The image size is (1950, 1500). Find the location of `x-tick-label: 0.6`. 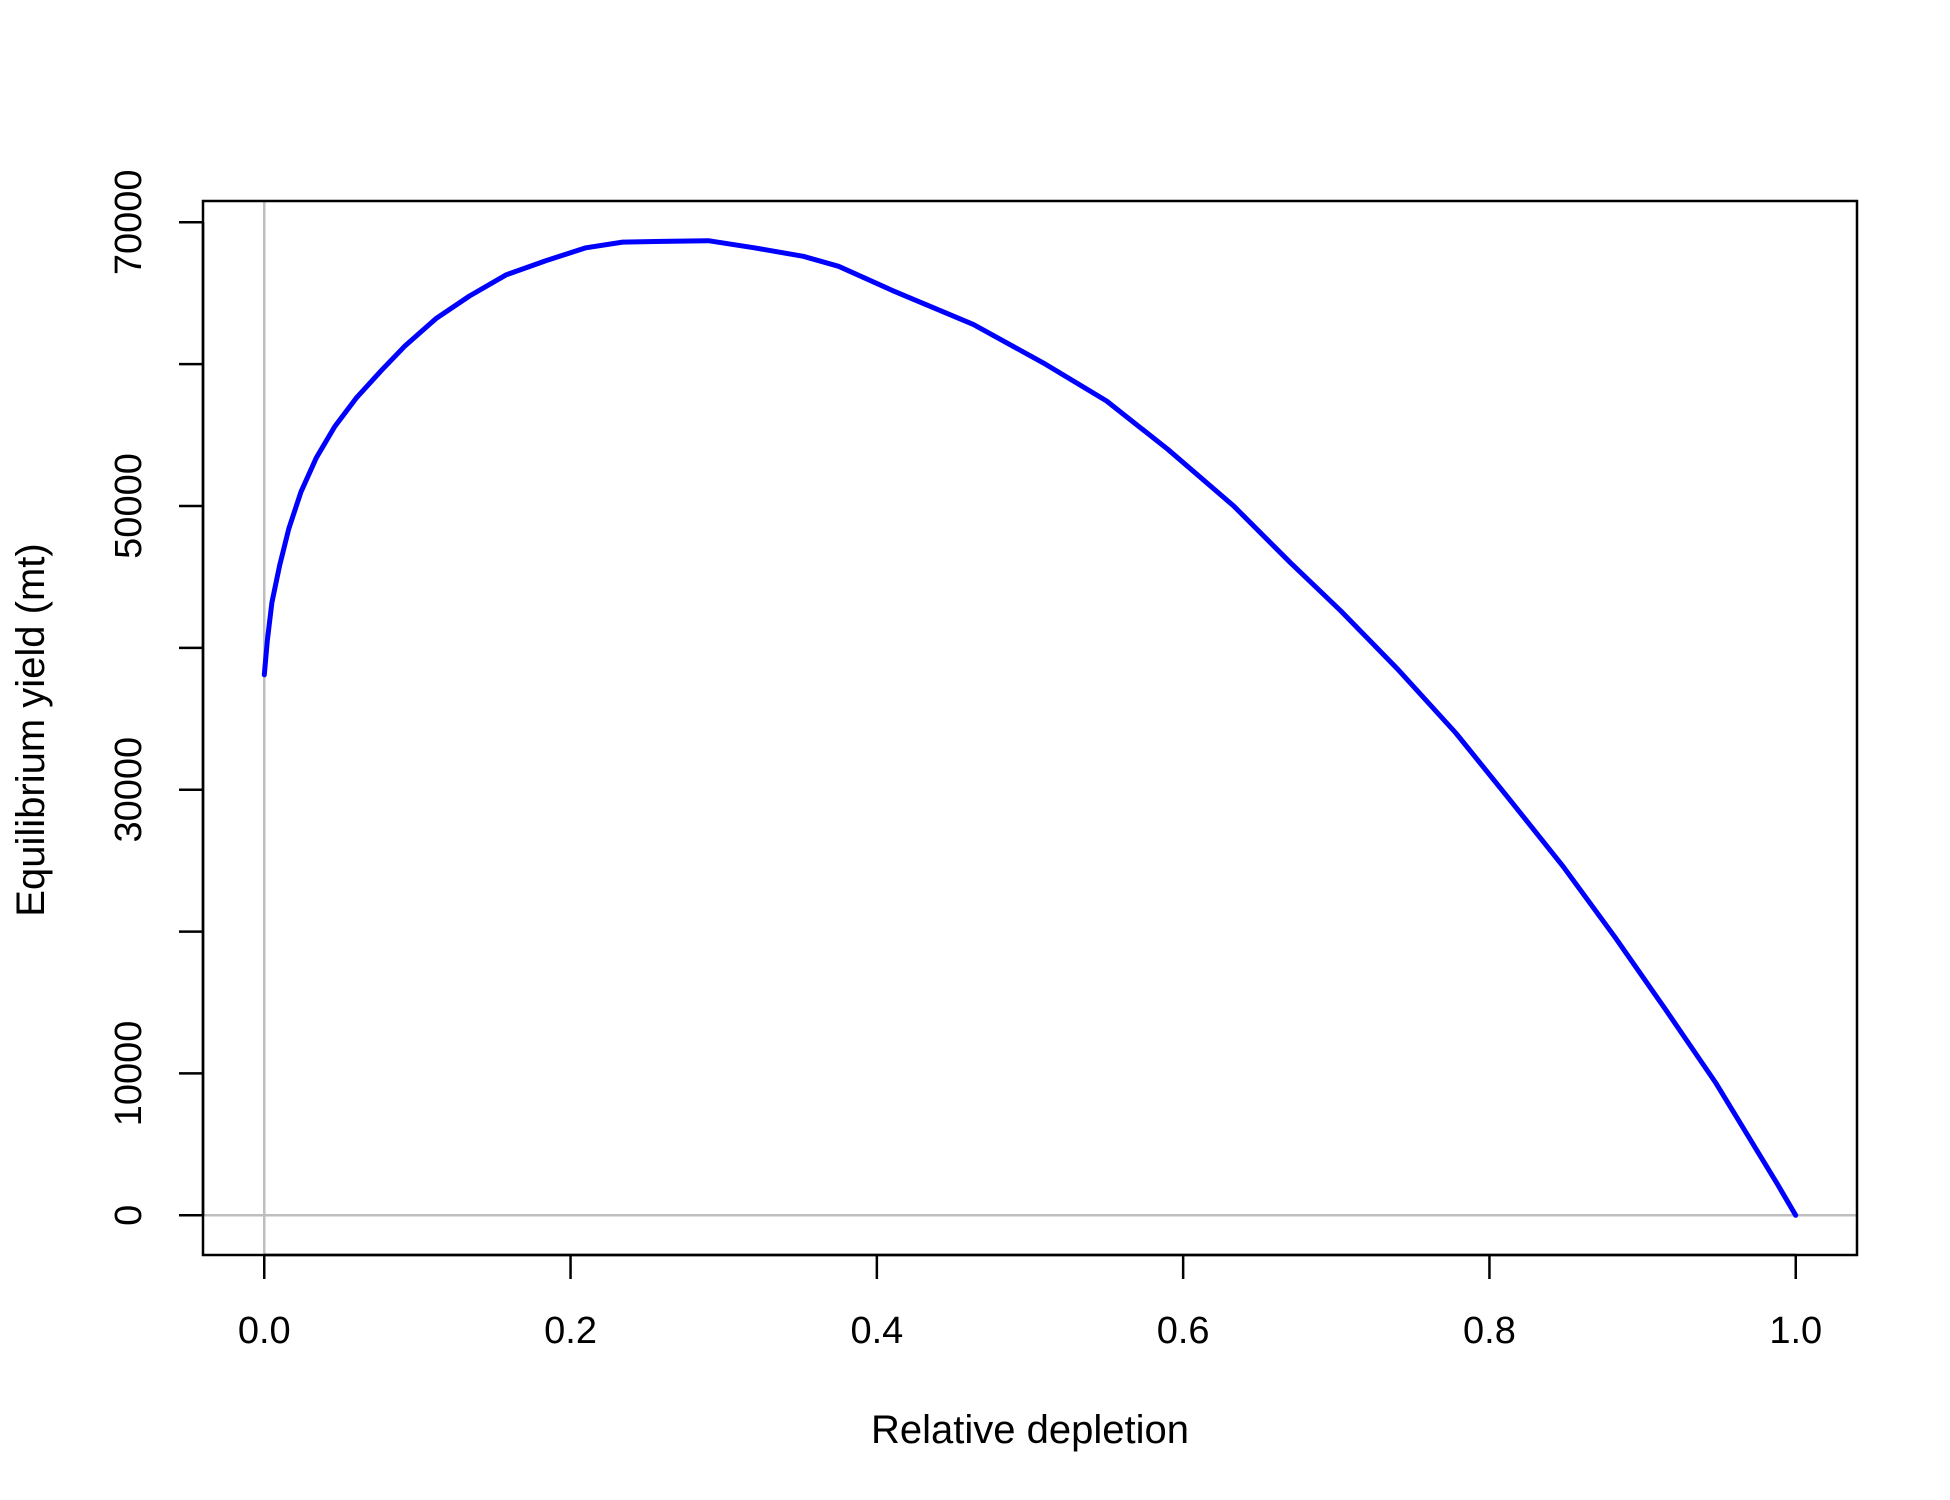

x-tick-label: 0.6 is located at coordinates (1183, 1331).